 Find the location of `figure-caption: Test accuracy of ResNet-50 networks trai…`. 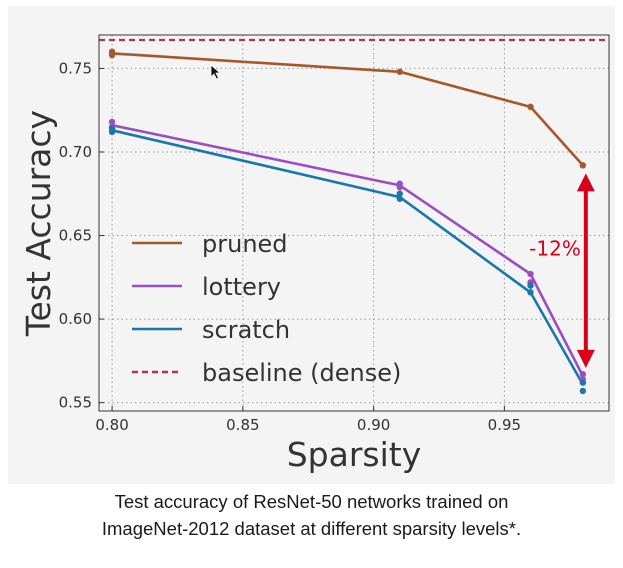

figure-caption: Test accuracy of ResNet-50 networks trai… is located at coordinates (311, 515).